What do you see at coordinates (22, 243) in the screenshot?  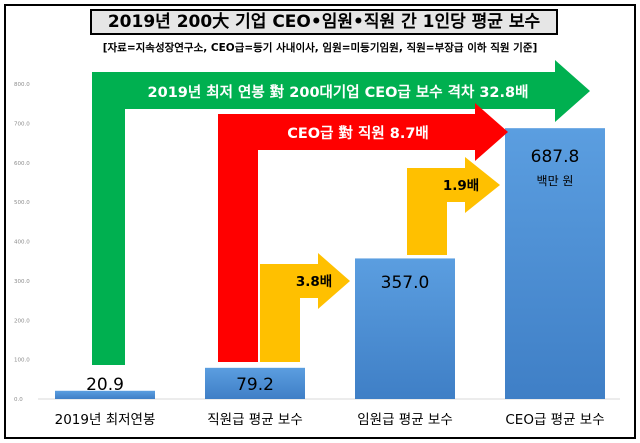 I see `y-tick-label: 400.0` at bounding box center [22, 243].